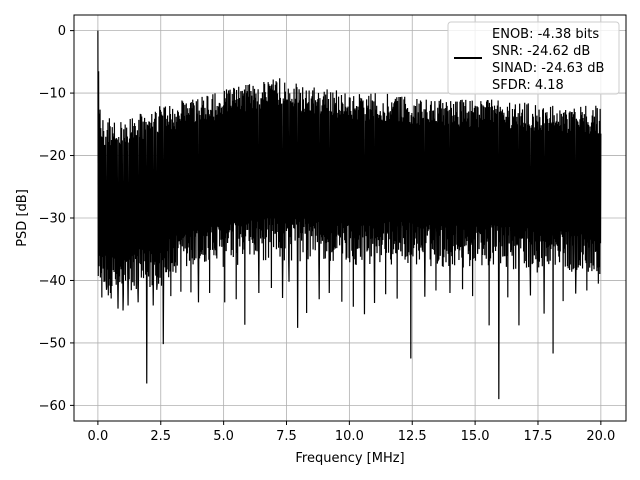  I want to click on y-tick-label: −60, so click(52, 406).